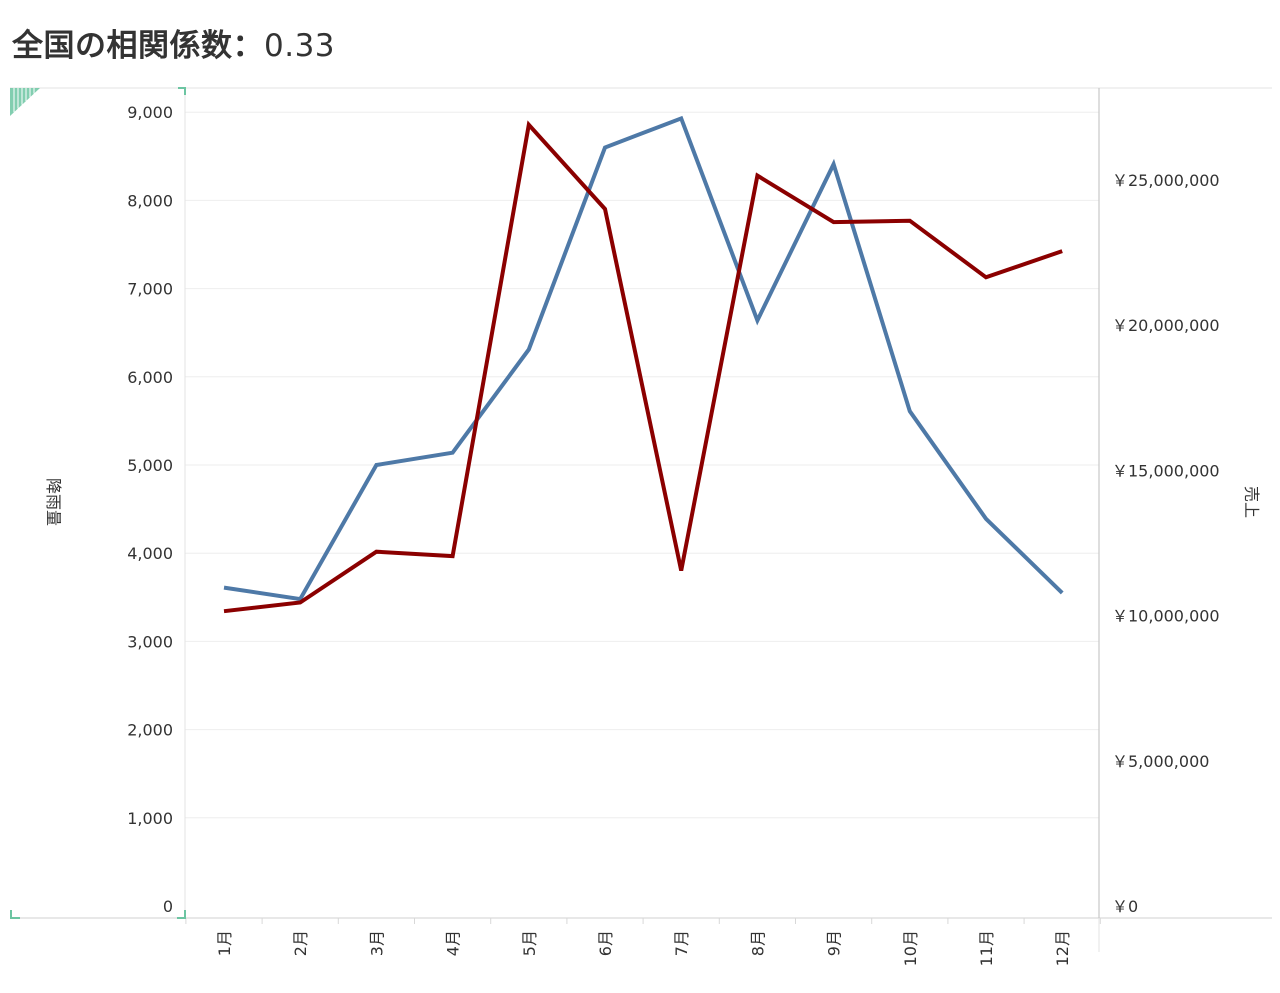  I want to click on right-tick-label: ￥10,000,000, so click(1166, 616).